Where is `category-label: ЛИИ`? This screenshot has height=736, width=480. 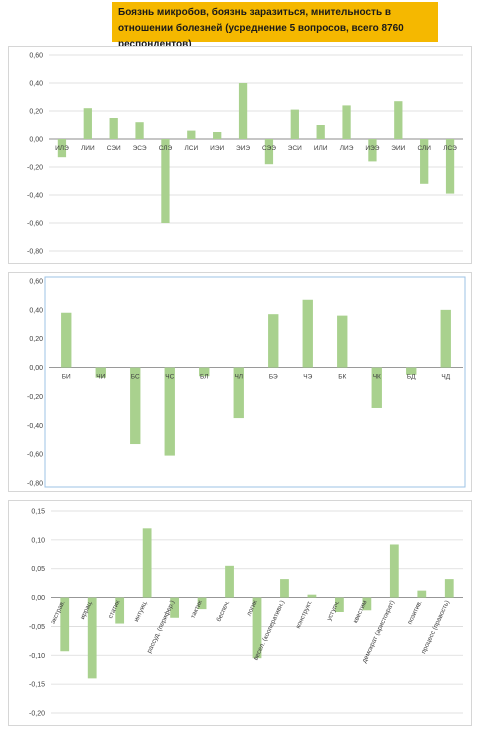 category-label: ЛИИ is located at coordinates (88, 148).